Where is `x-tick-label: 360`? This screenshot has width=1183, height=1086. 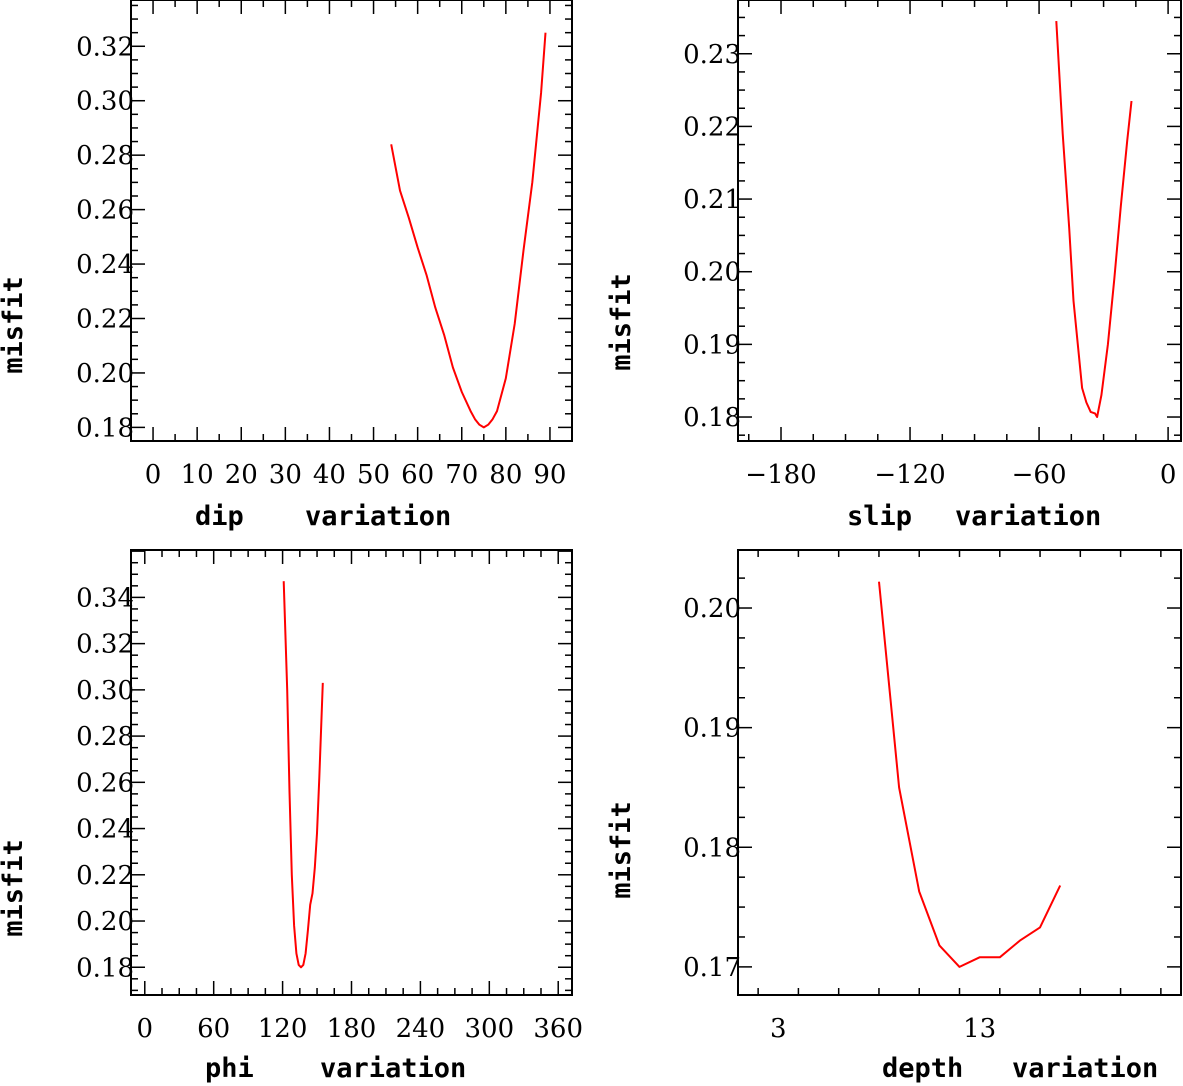 x-tick-label: 360 is located at coordinates (558, 1029).